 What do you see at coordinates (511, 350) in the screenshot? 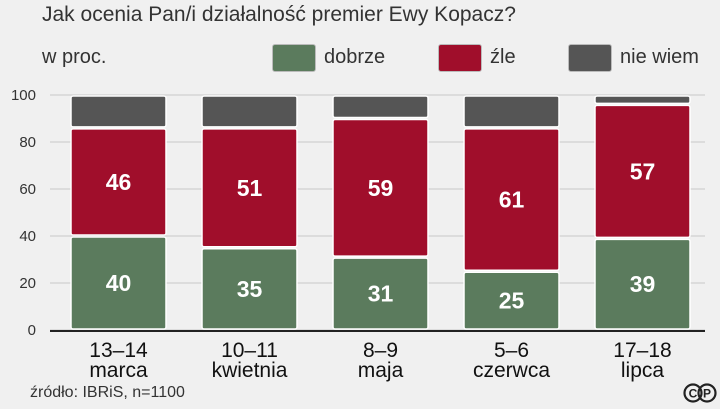
I see `x-tick-label-date: 5–6` at bounding box center [511, 350].